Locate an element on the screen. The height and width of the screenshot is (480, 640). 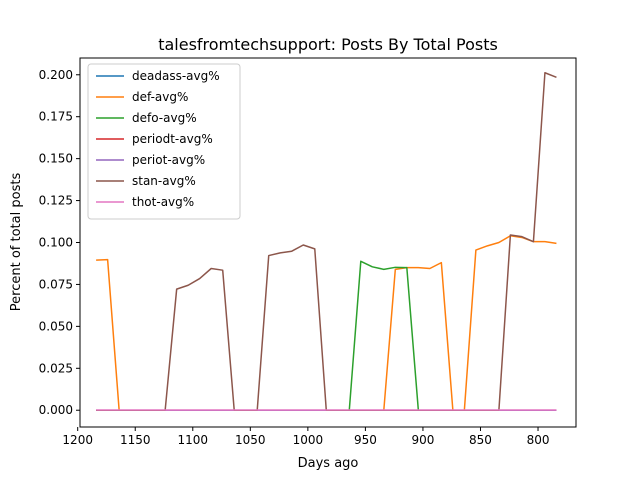
y-tick-label: 0.025 is located at coordinates (56, 368).